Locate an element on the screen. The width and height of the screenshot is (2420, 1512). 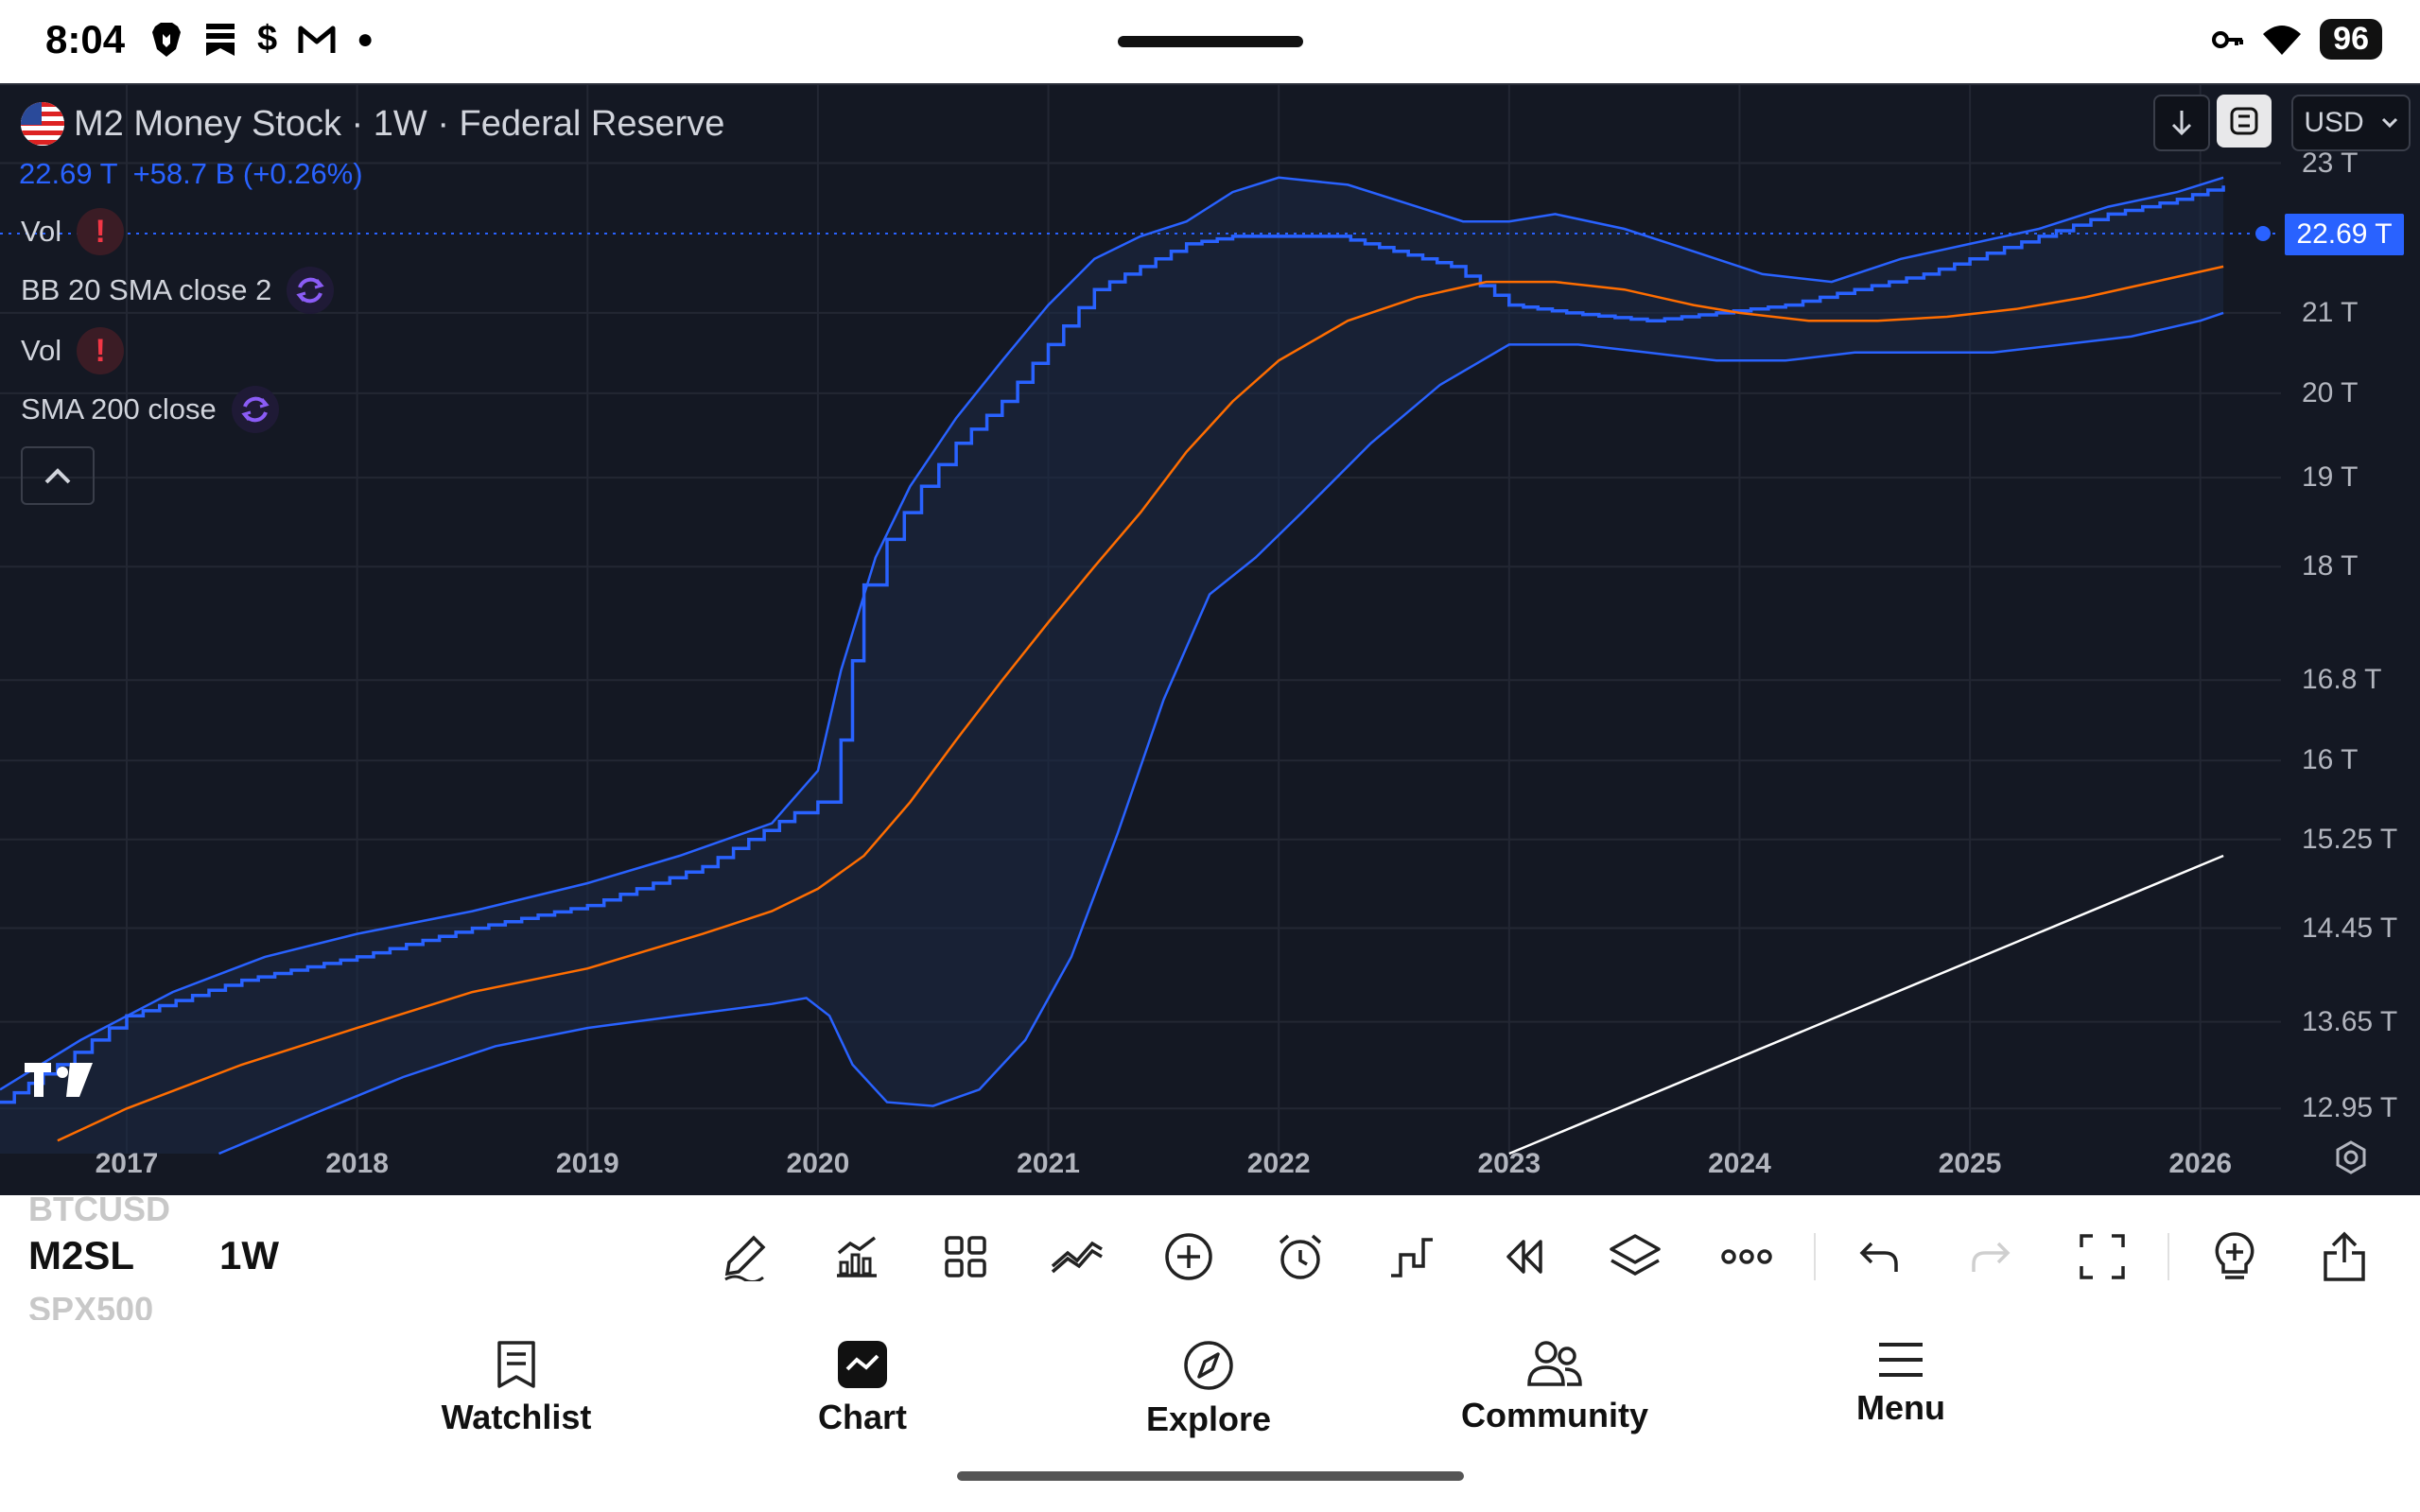
ideas-icon is located at coordinates (2235, 1256).